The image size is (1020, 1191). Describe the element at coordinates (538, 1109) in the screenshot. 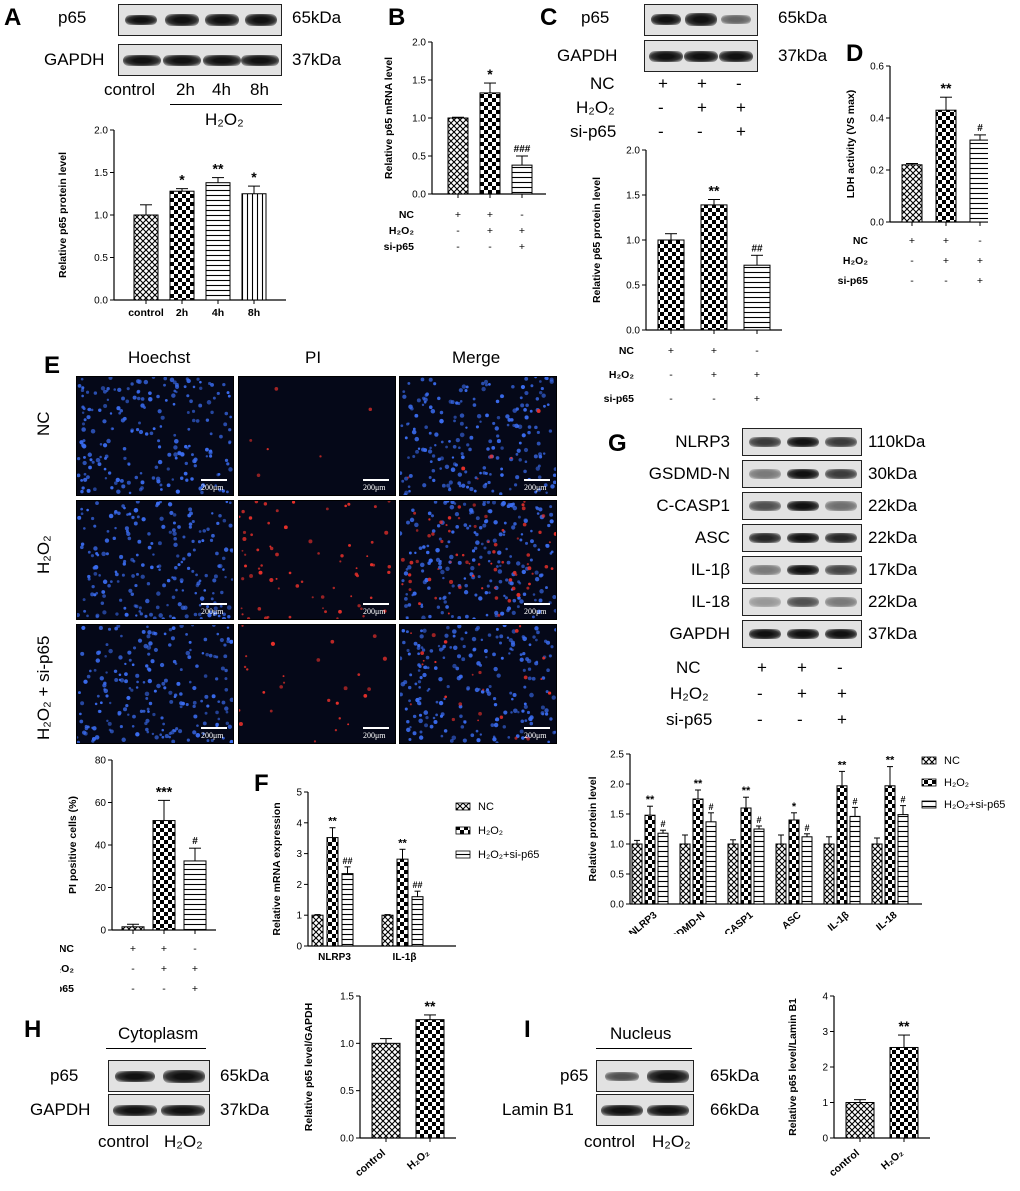

I see `blot-label-laminb1: Lamin B1` at that location.